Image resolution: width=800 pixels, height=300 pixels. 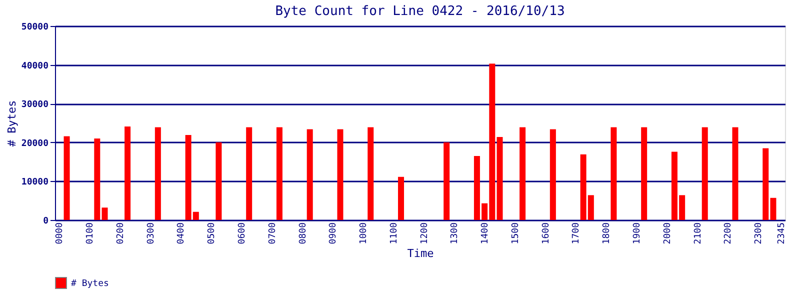 What do you see at coordinates (781, 233) in the screenshot?
I see `x-tick-label: 2345` at bounding box center [781, 233].